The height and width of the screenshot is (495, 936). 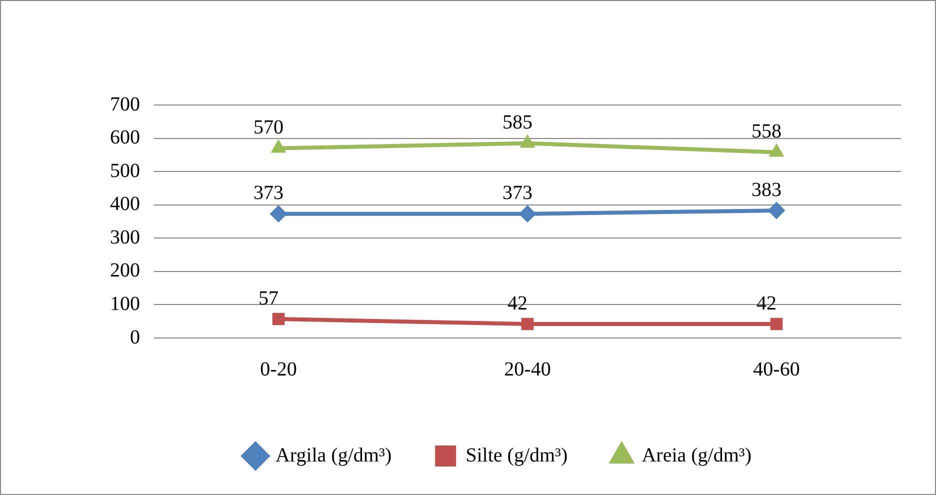 What do you see at coordinates (517, 455) in the screenshot?
I see `legend-label: Silte (g/dm³)` at bounding box center [517, 455].